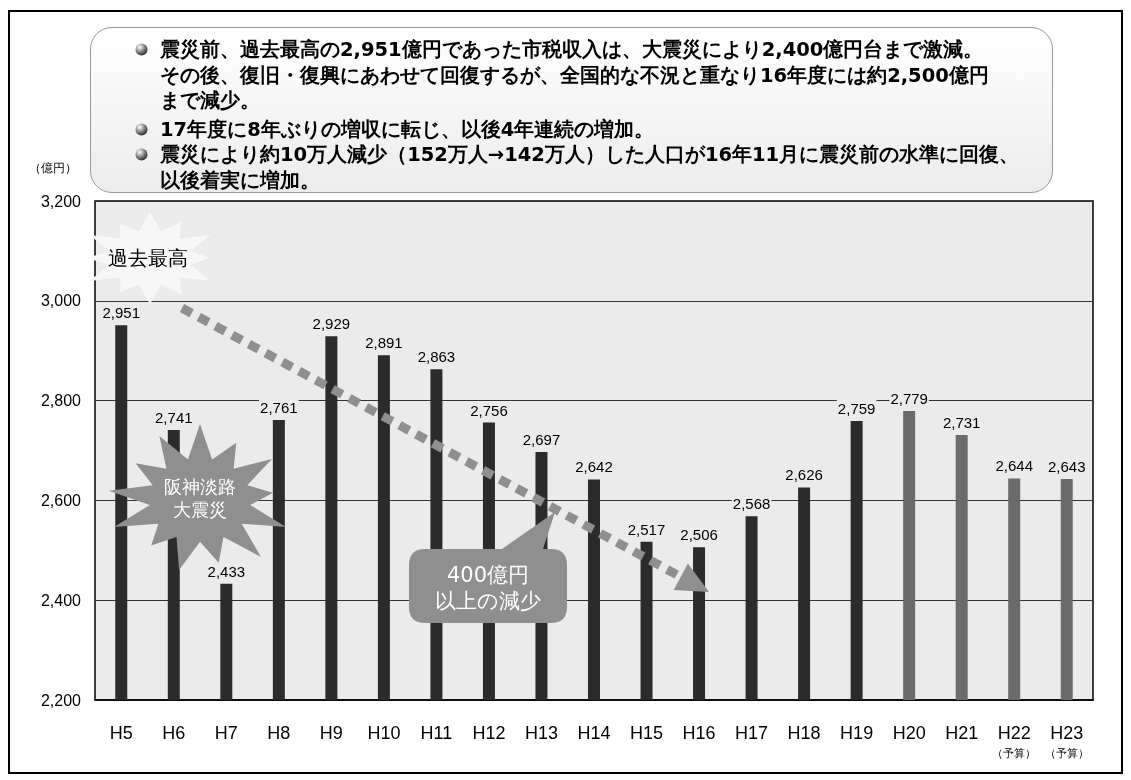  I want to click on y-tick-label: 2,600, so click(61, 500).